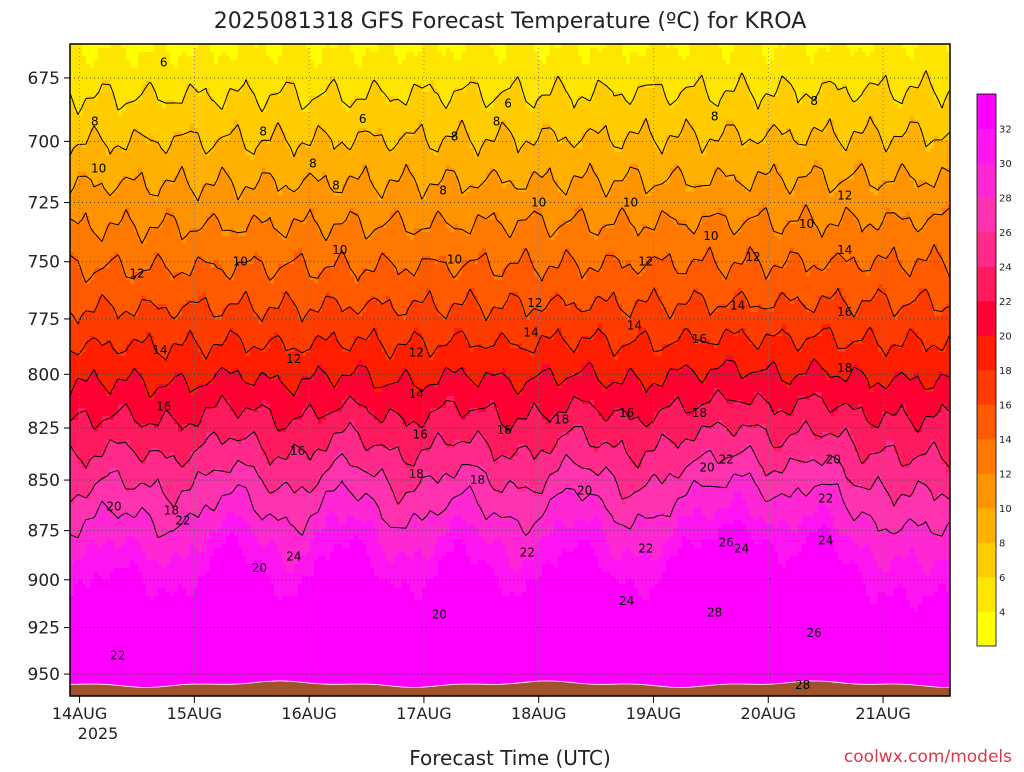 This screenshot has width=1024, height=772. I want to click on colorbar-tick-label: 22, so click(1005, 302).